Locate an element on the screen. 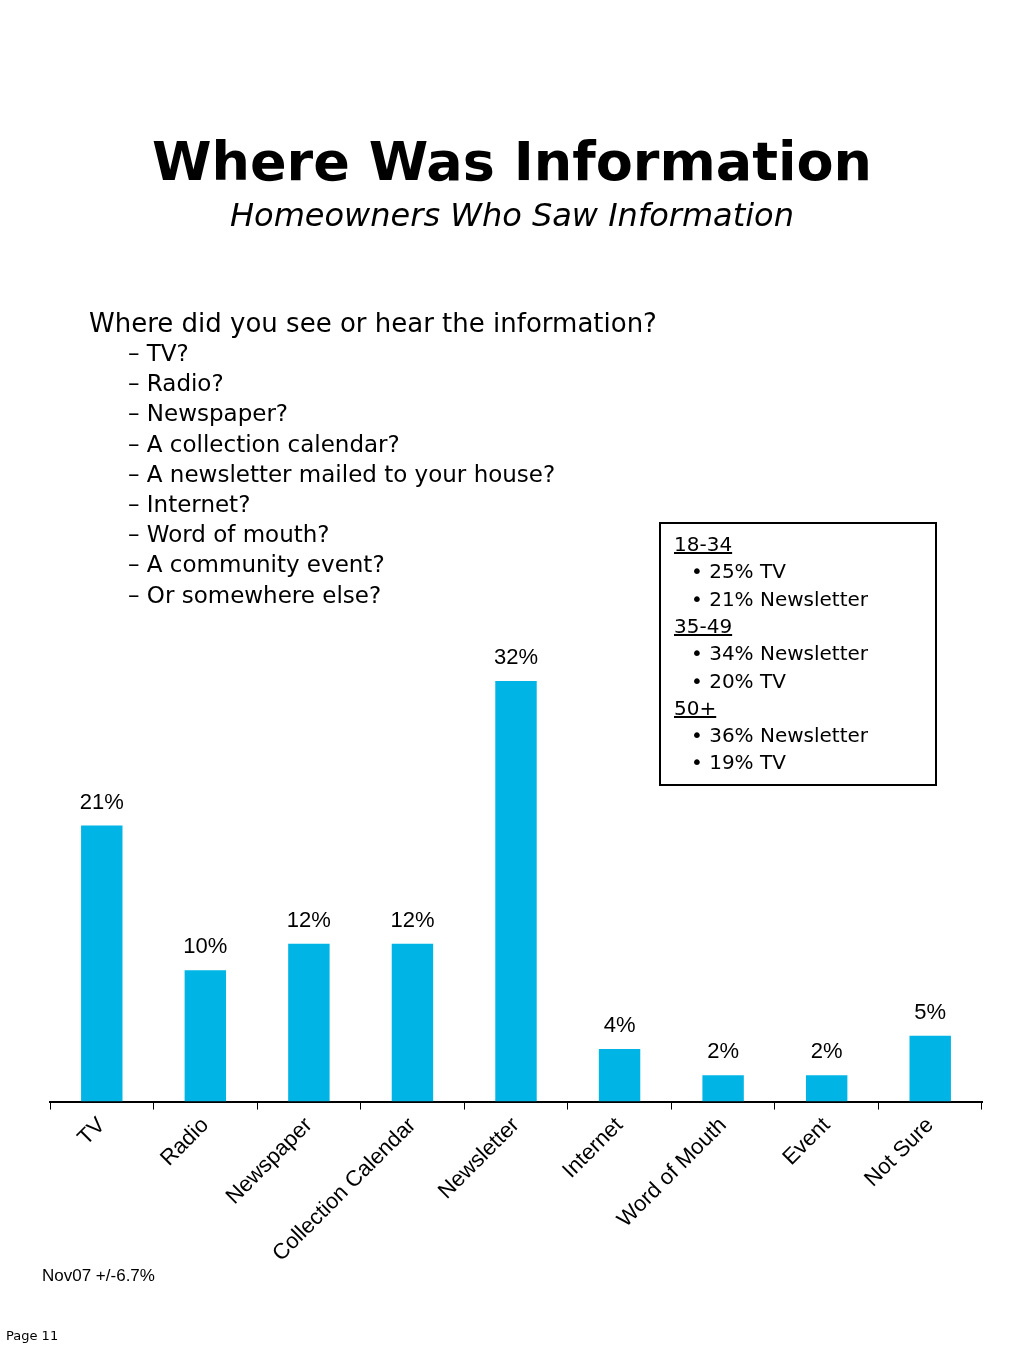 The height and width of the screenshot is (1365, 1024). data-label: 4% is located at coordinates (619, 1025).